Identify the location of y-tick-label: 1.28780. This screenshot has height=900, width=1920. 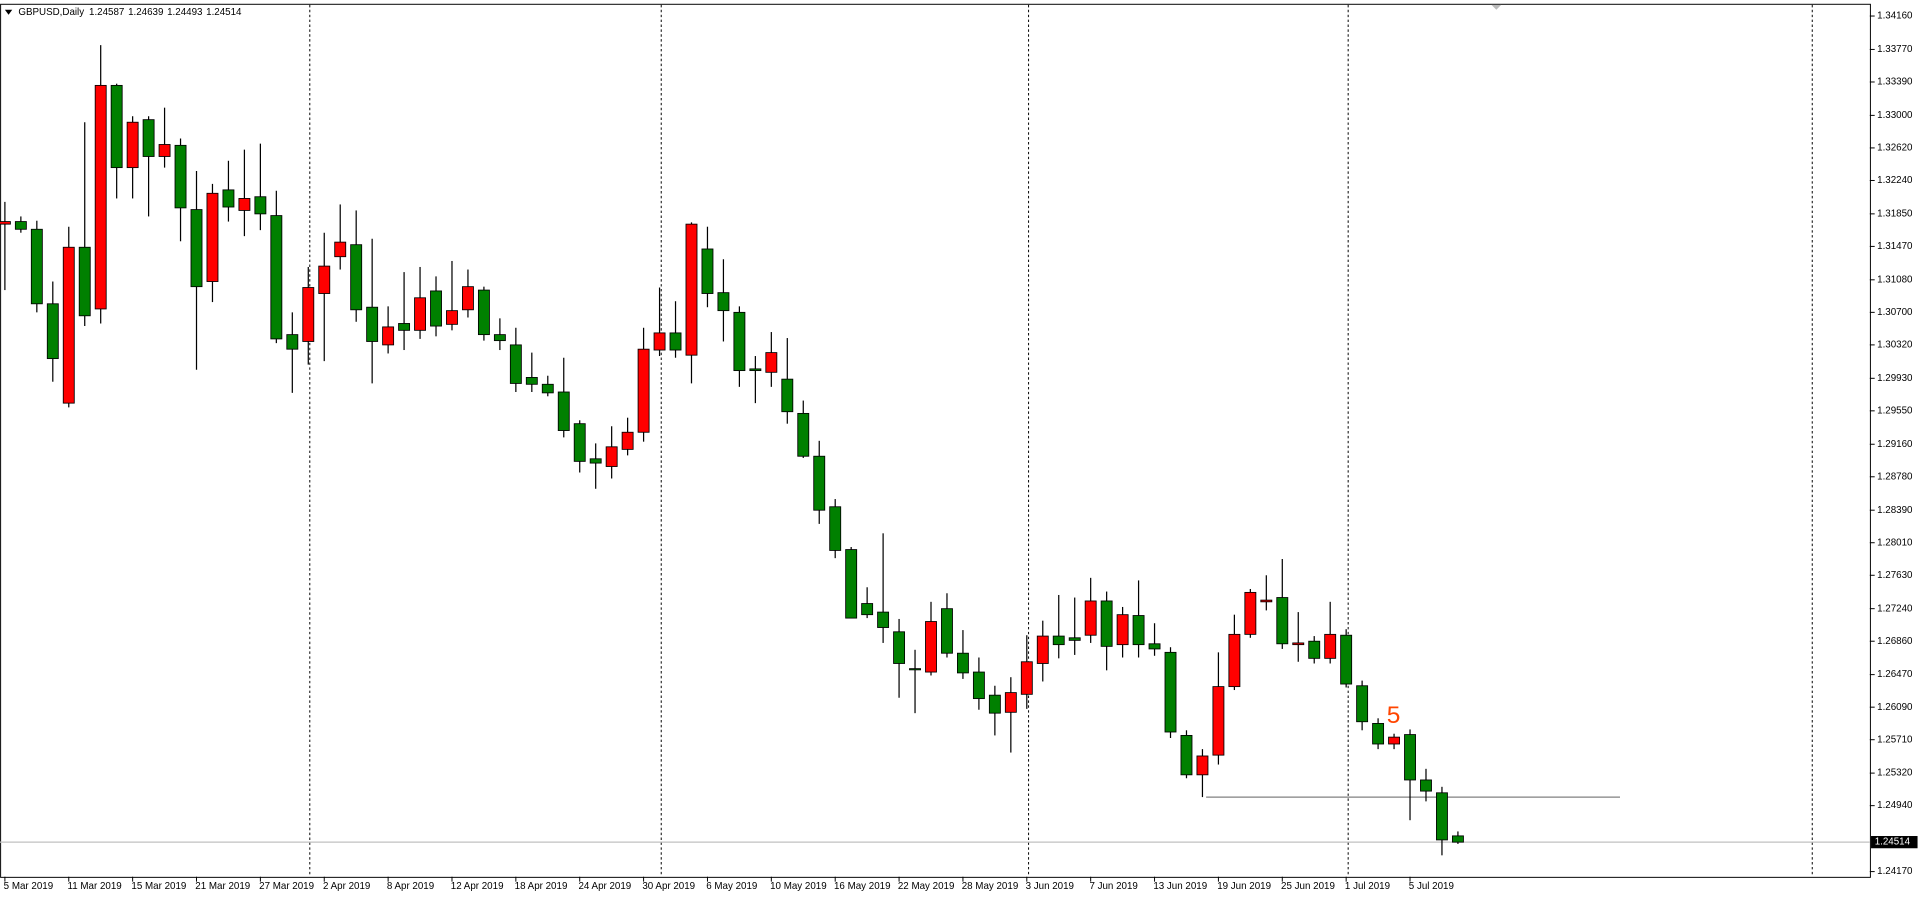
(1895, 476).